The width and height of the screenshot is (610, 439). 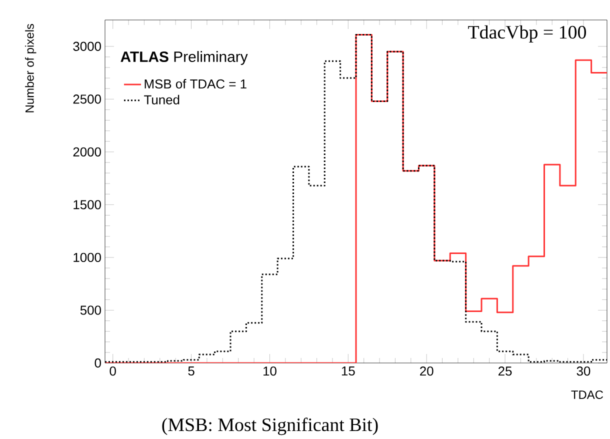 I want to click on y-tick-label: 2500, so click(x=87, y=99).